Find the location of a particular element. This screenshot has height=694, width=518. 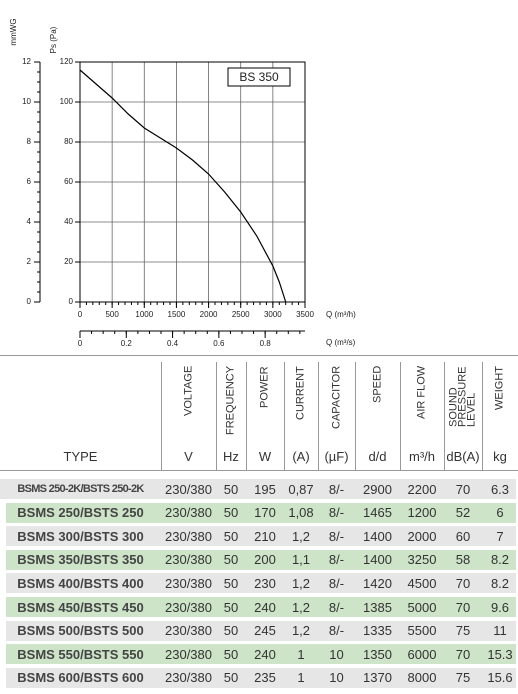

column-header: POWER is located at coordinates (264, 387).